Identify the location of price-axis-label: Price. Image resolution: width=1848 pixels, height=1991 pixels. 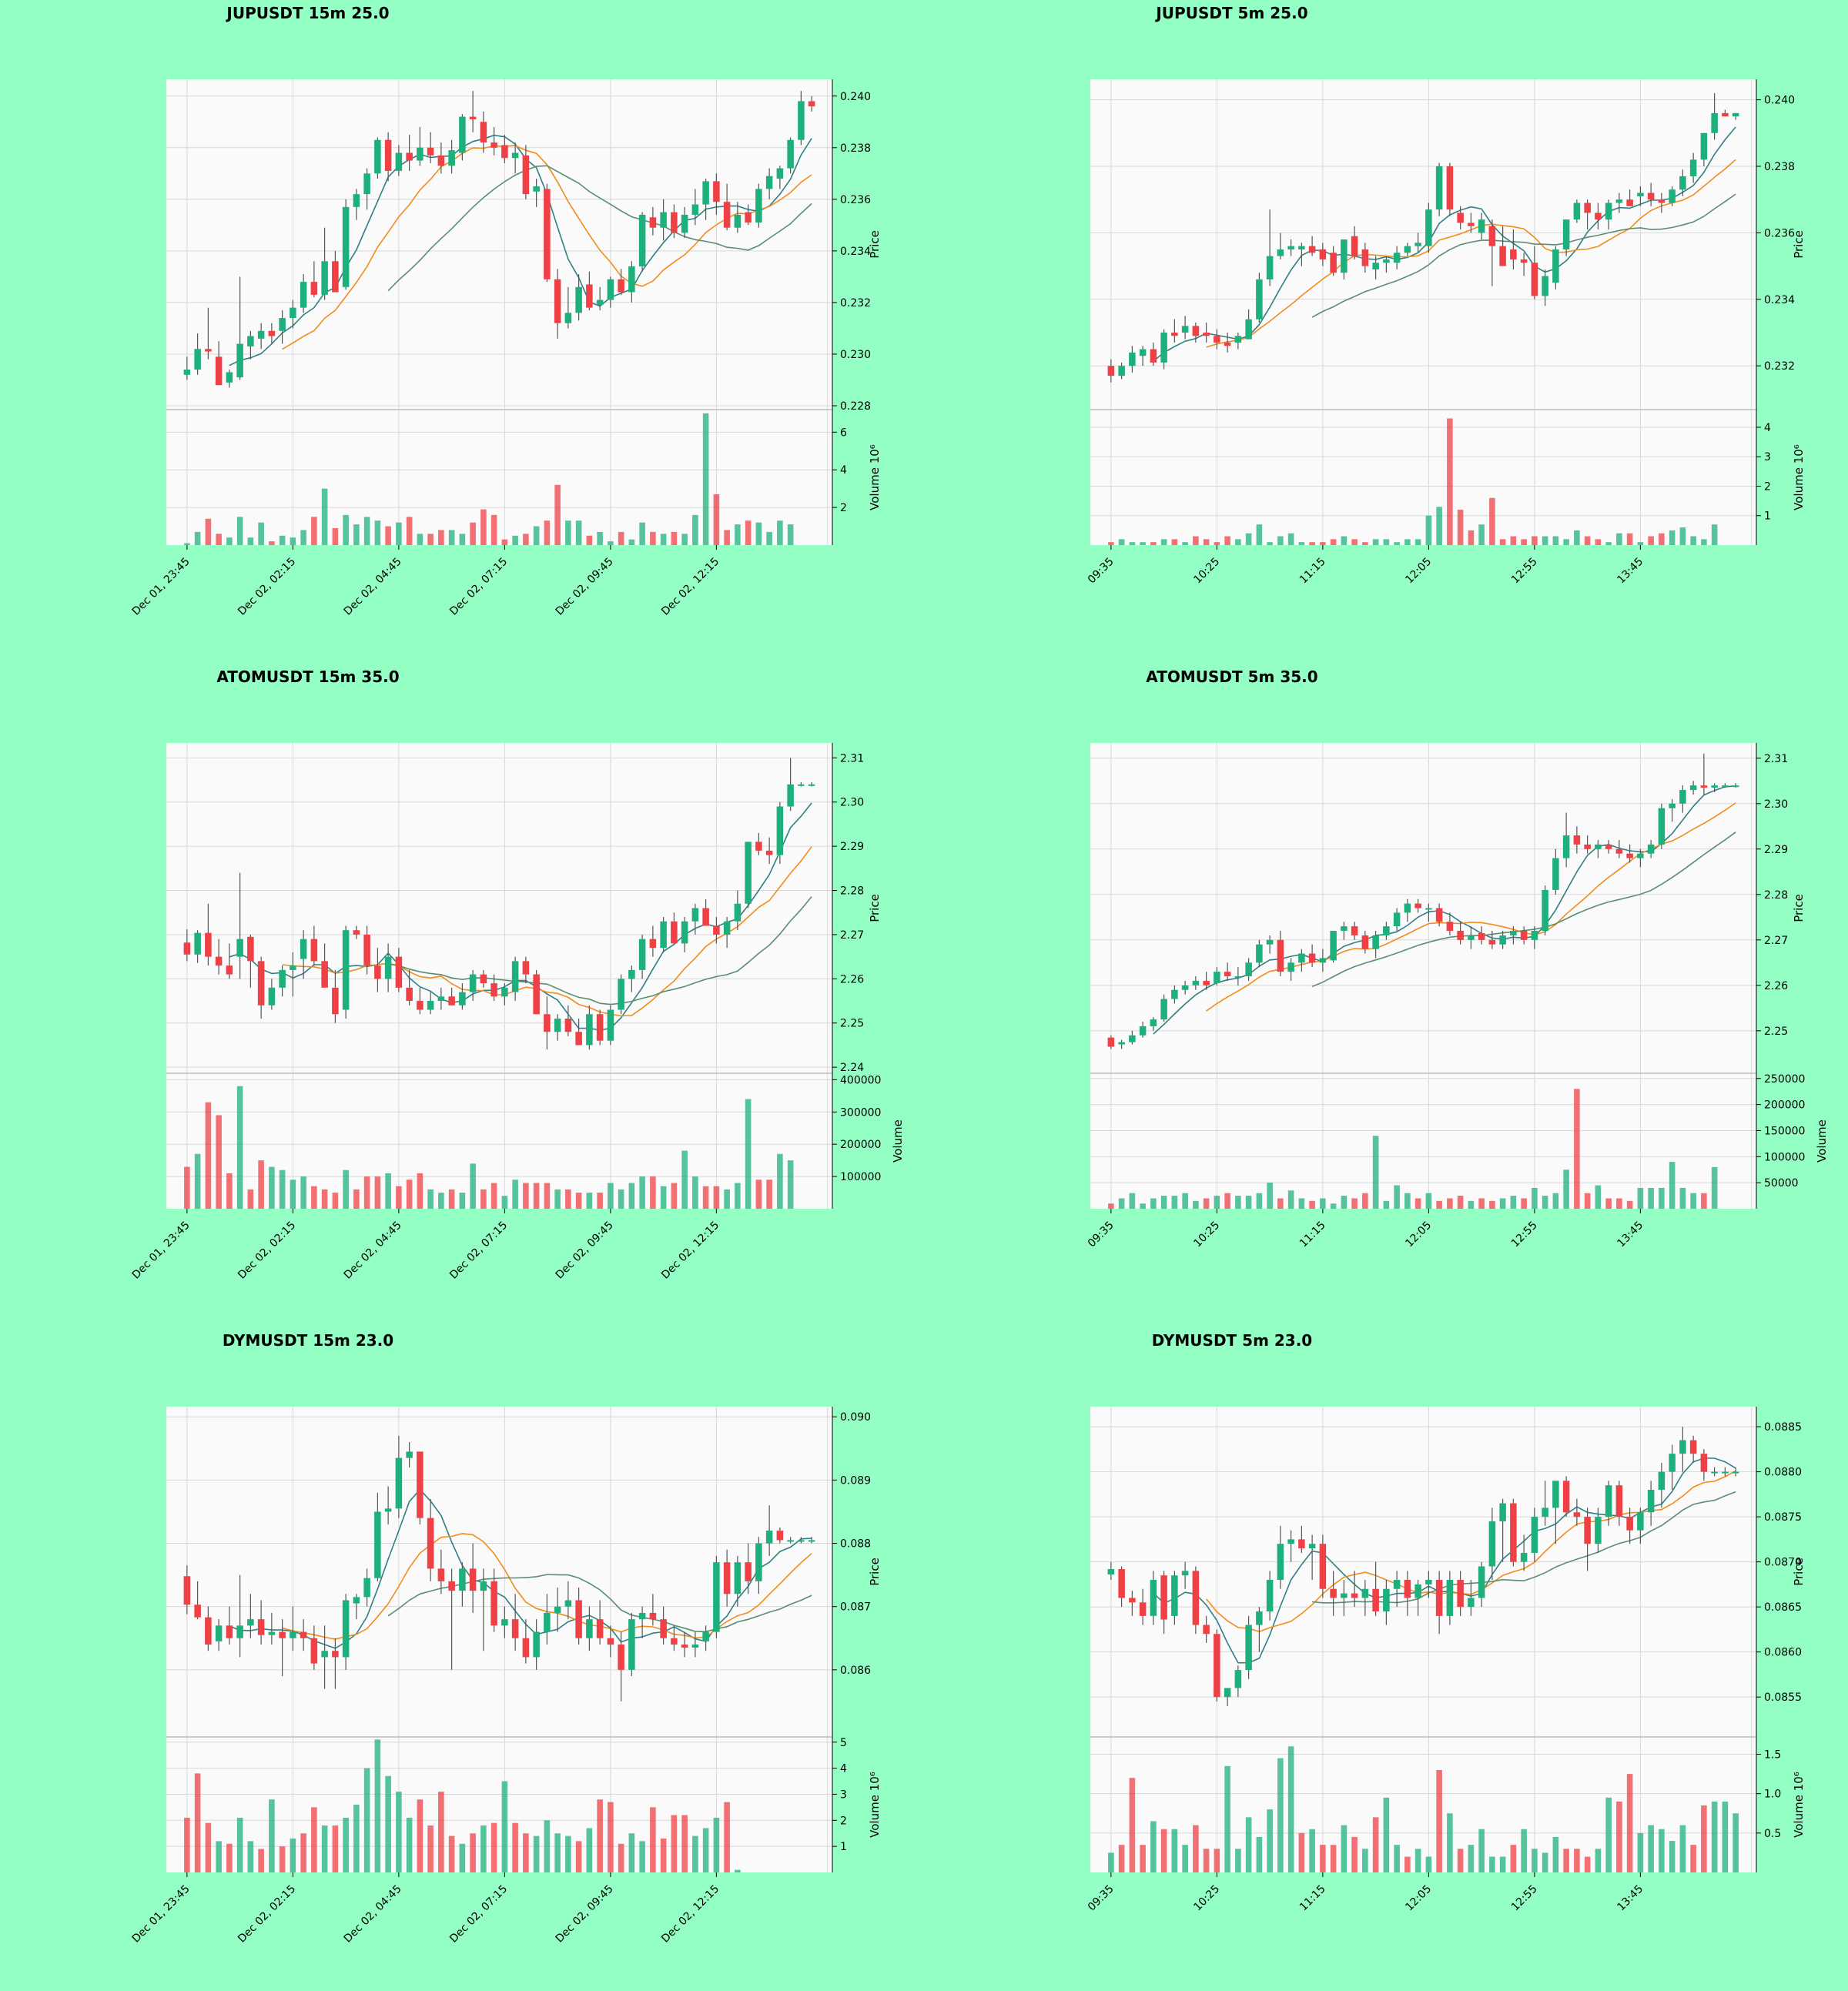
(1799, 244).